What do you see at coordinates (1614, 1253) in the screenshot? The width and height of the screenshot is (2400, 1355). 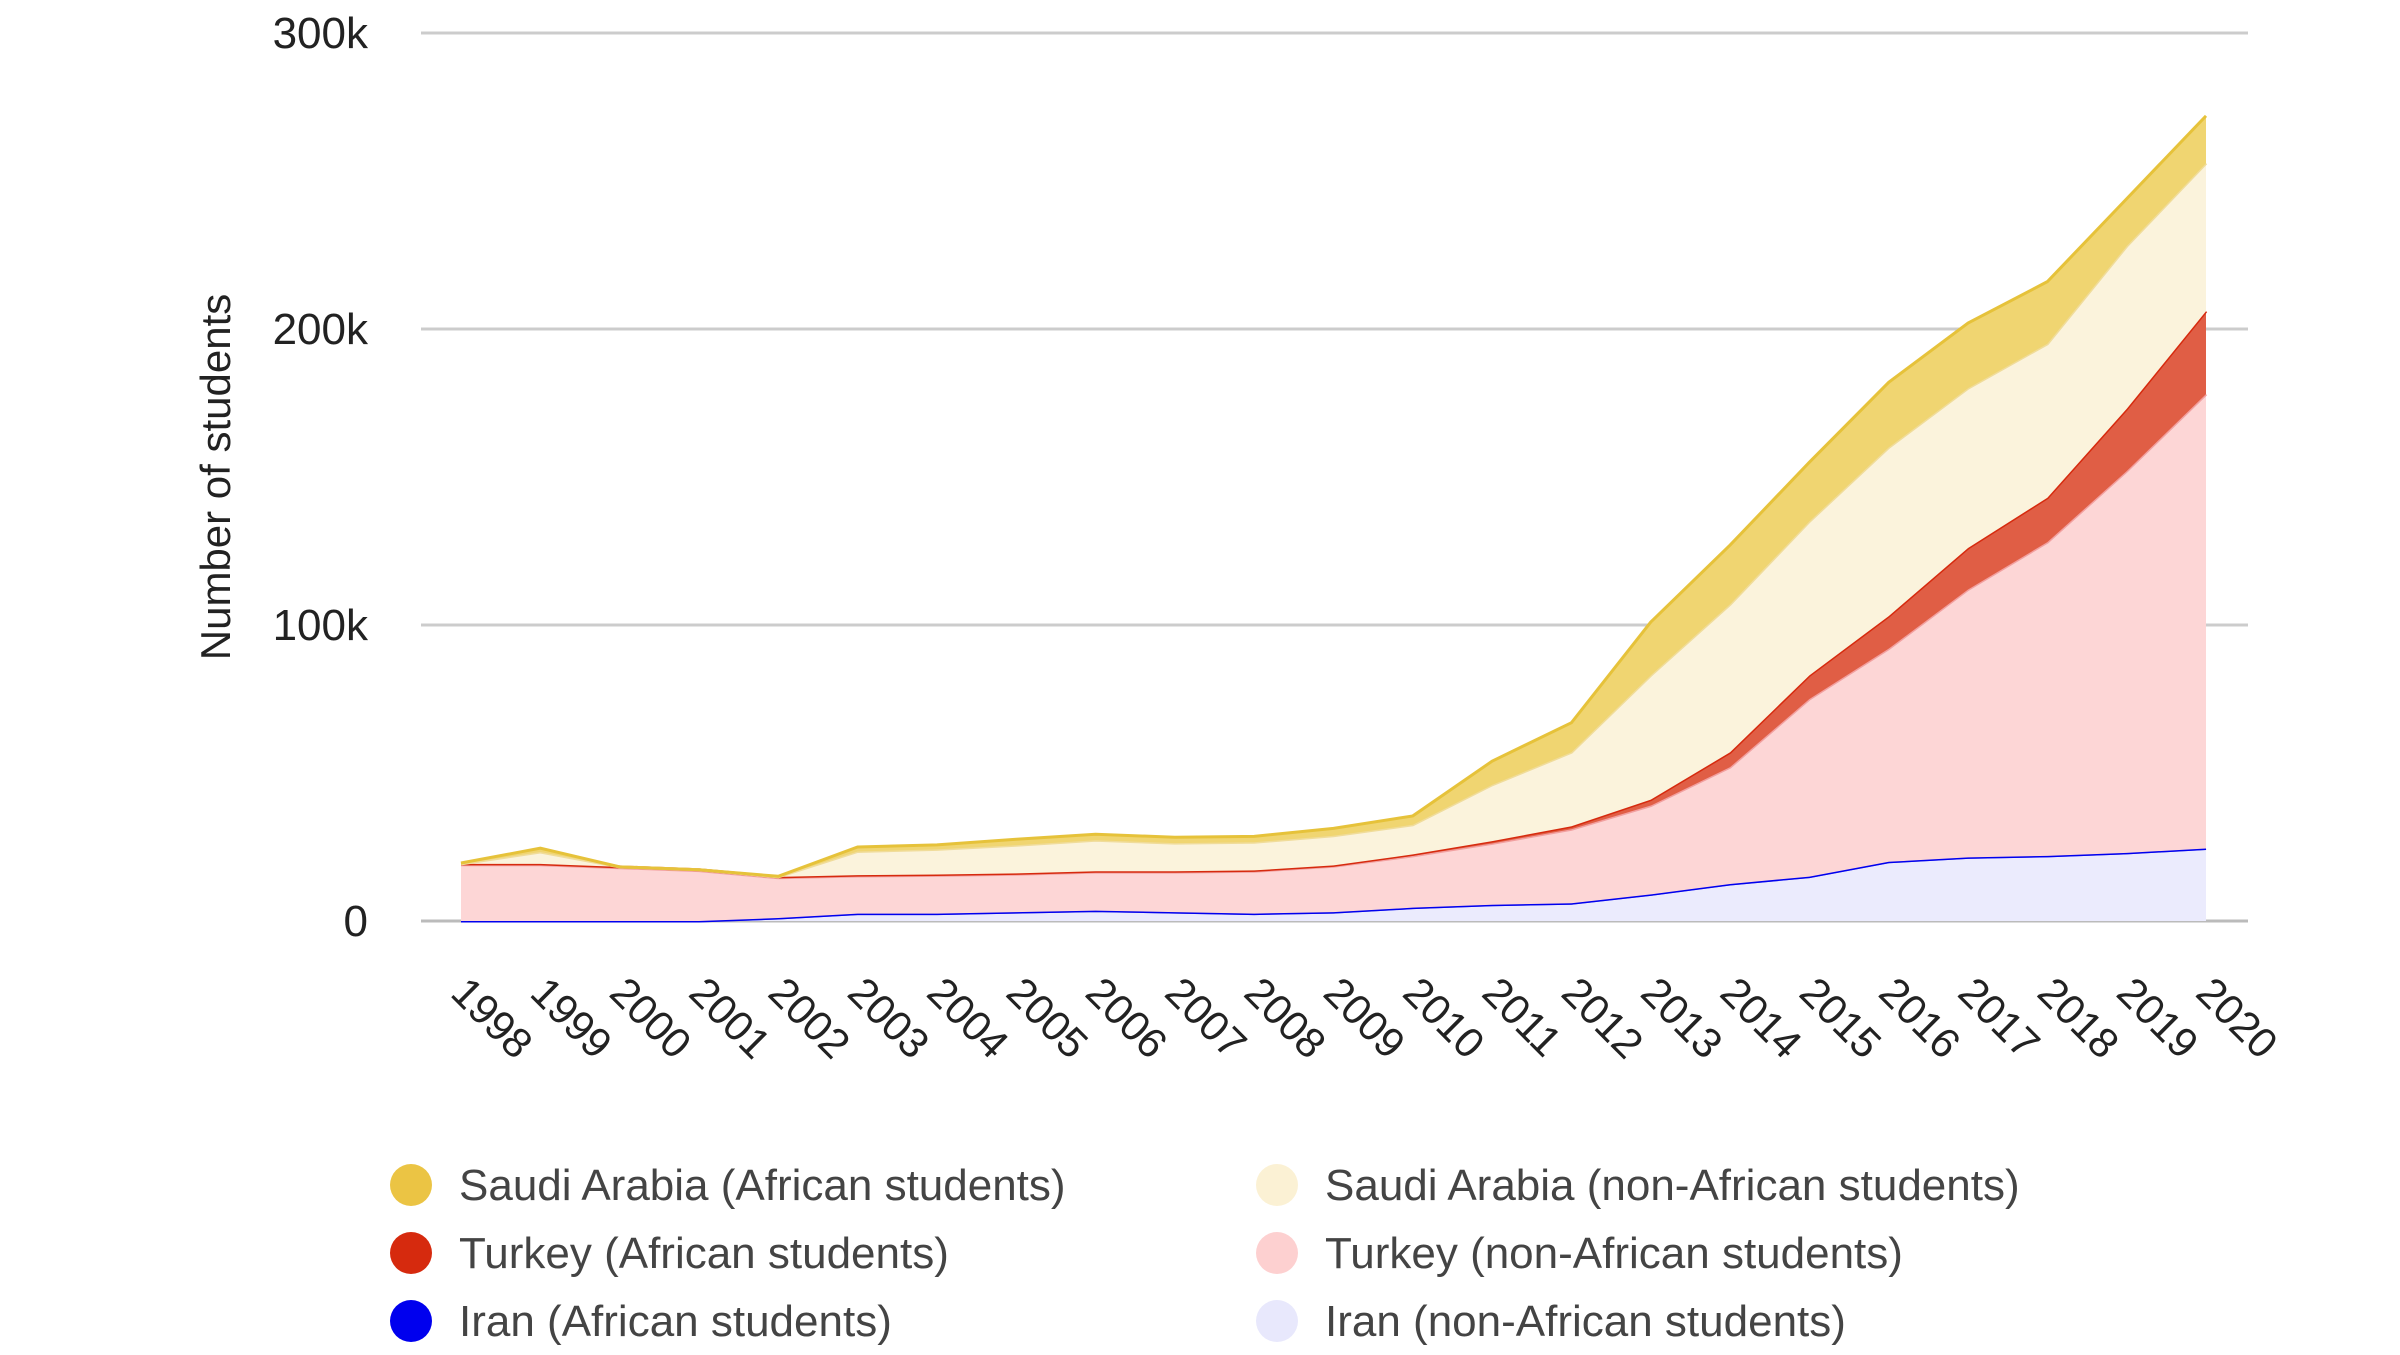 I see `legend-label: Turkey (non-African students)` at bounding box center [1614, 1253].